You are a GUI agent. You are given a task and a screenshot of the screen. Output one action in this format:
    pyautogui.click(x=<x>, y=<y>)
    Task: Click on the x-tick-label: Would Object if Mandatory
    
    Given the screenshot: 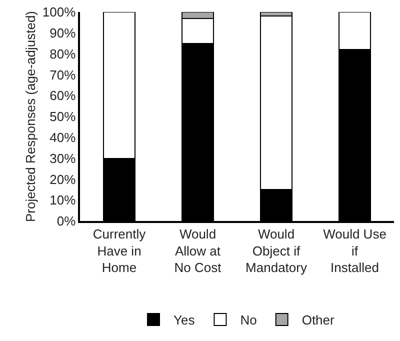 What is the action you would take?
    pyautogui.click(x=277, y=251)
    